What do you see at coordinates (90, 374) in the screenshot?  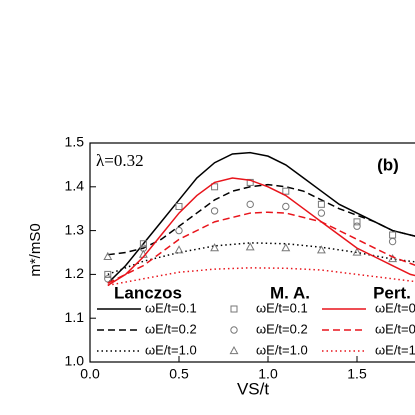 I see `x-tick-label: 0.0` at bounding box center [90, 374].